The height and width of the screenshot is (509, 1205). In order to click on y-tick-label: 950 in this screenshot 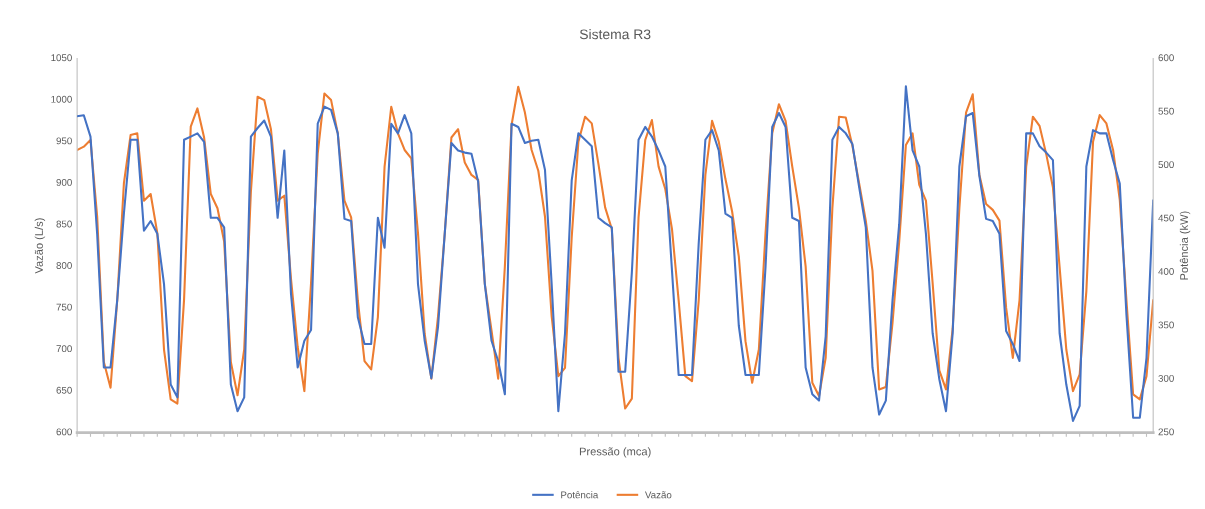, I will do `click(64, 141)`.